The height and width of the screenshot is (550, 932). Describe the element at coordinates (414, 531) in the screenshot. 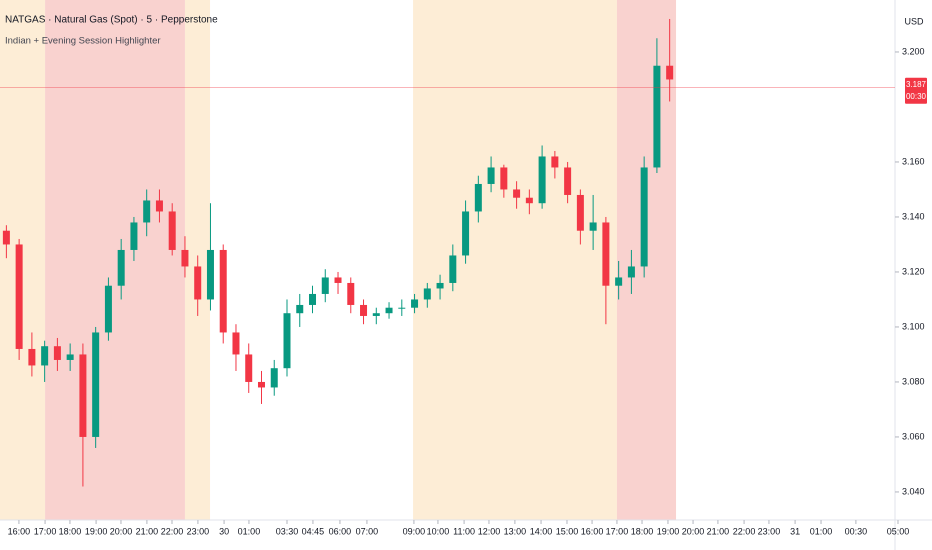

I see `x-tick-label: 09:00` at that location.